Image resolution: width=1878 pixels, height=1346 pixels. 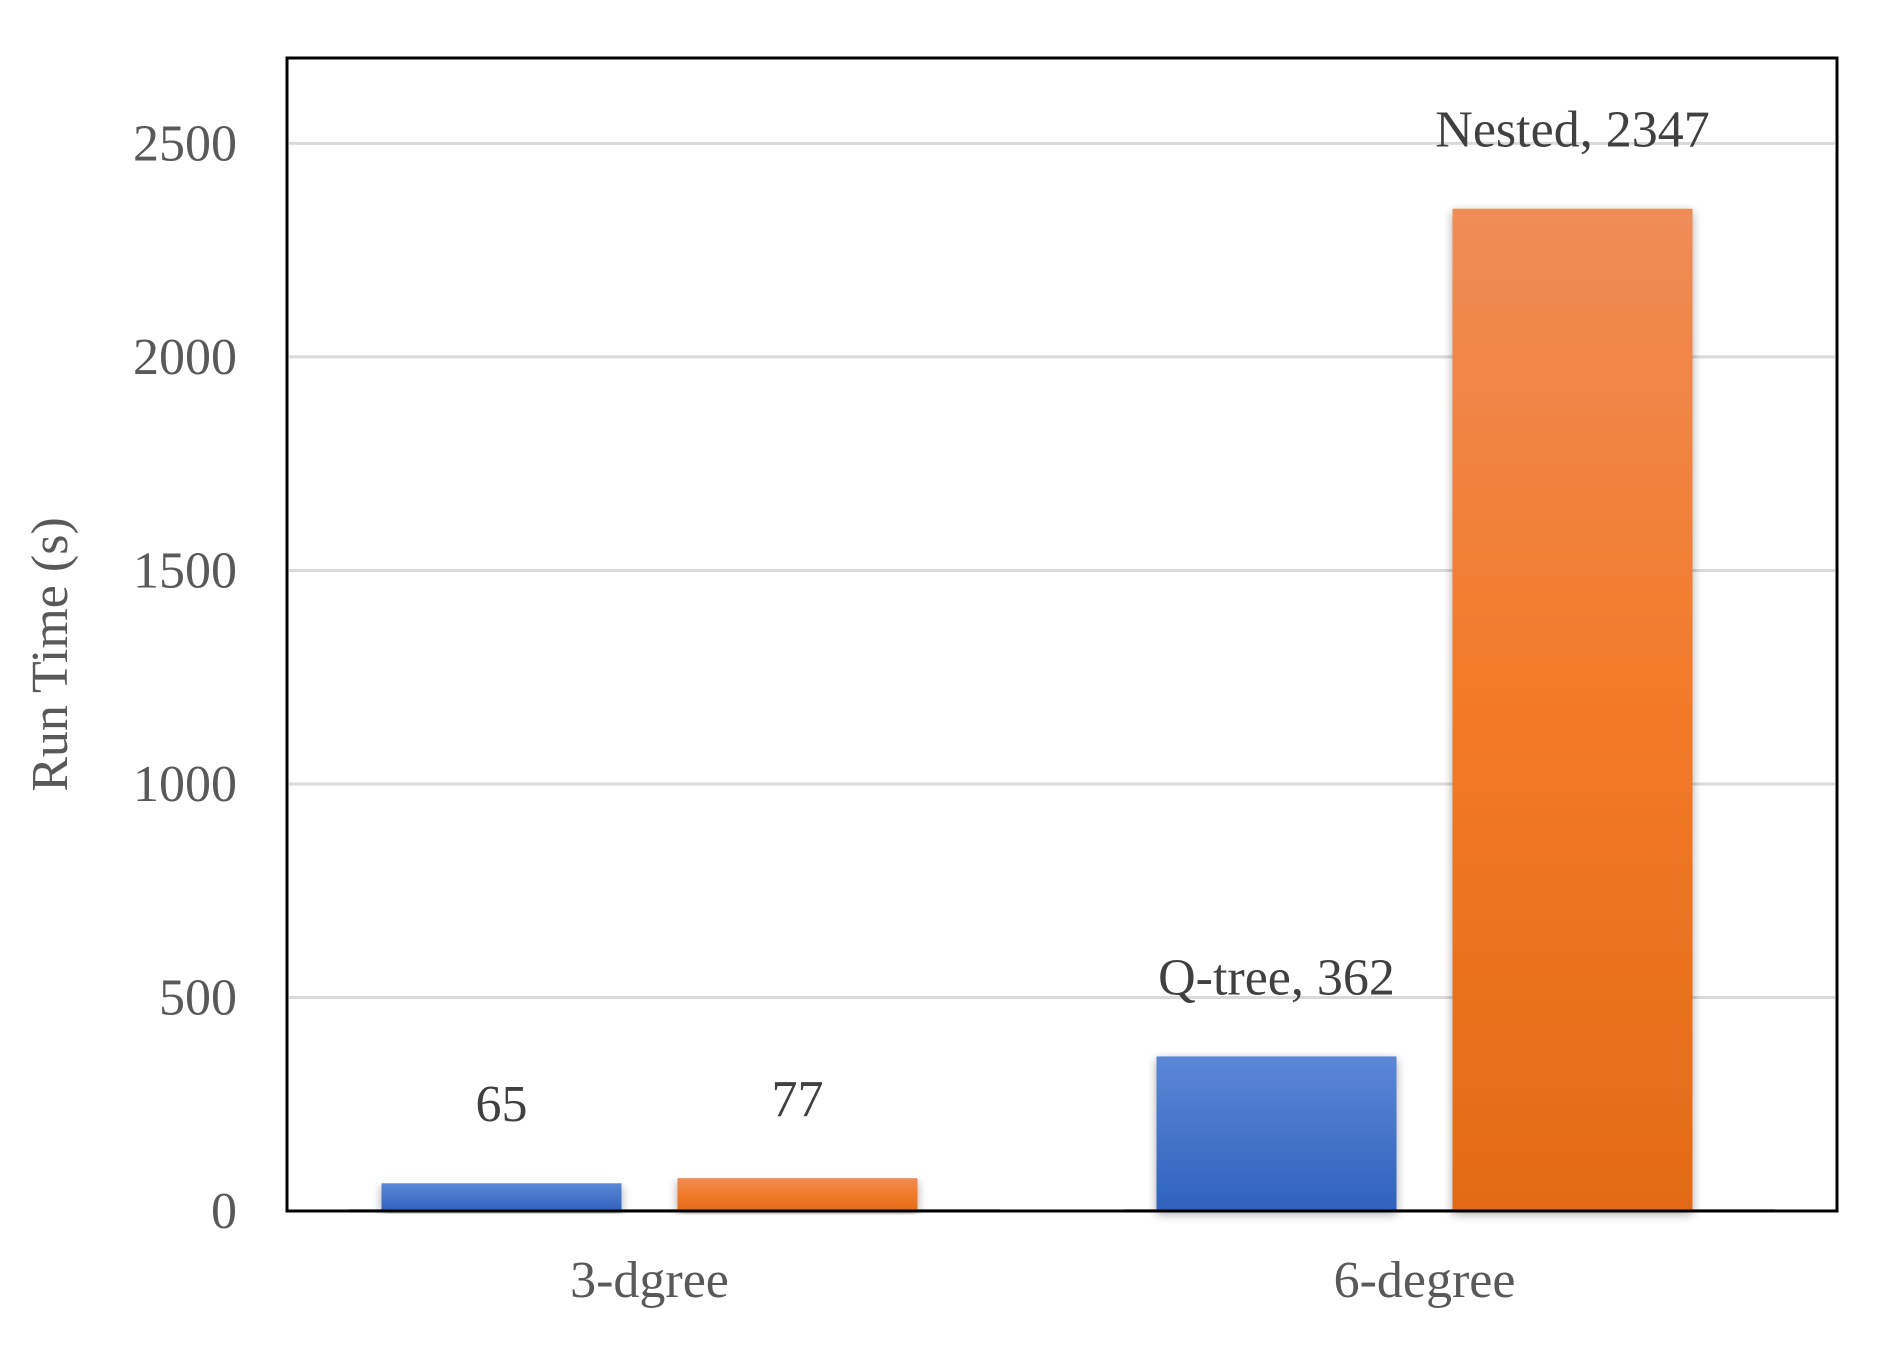 What do you see at coordinates (185, 570) in the screenshot?
I see `y-tick-label: 1500` at bounding box center [185, 570].